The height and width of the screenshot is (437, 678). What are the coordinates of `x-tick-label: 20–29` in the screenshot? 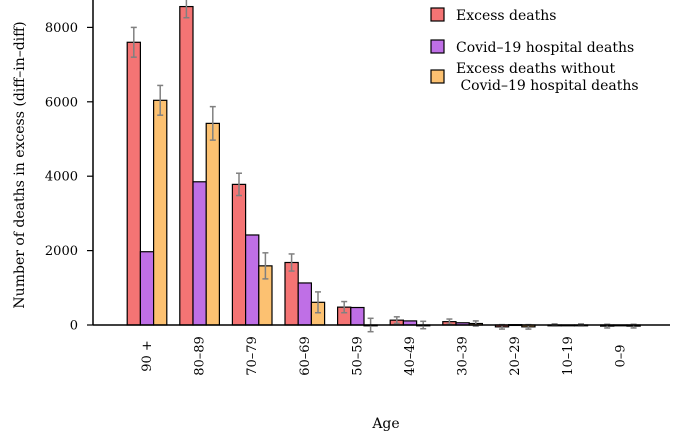 It's located at (515, 356).